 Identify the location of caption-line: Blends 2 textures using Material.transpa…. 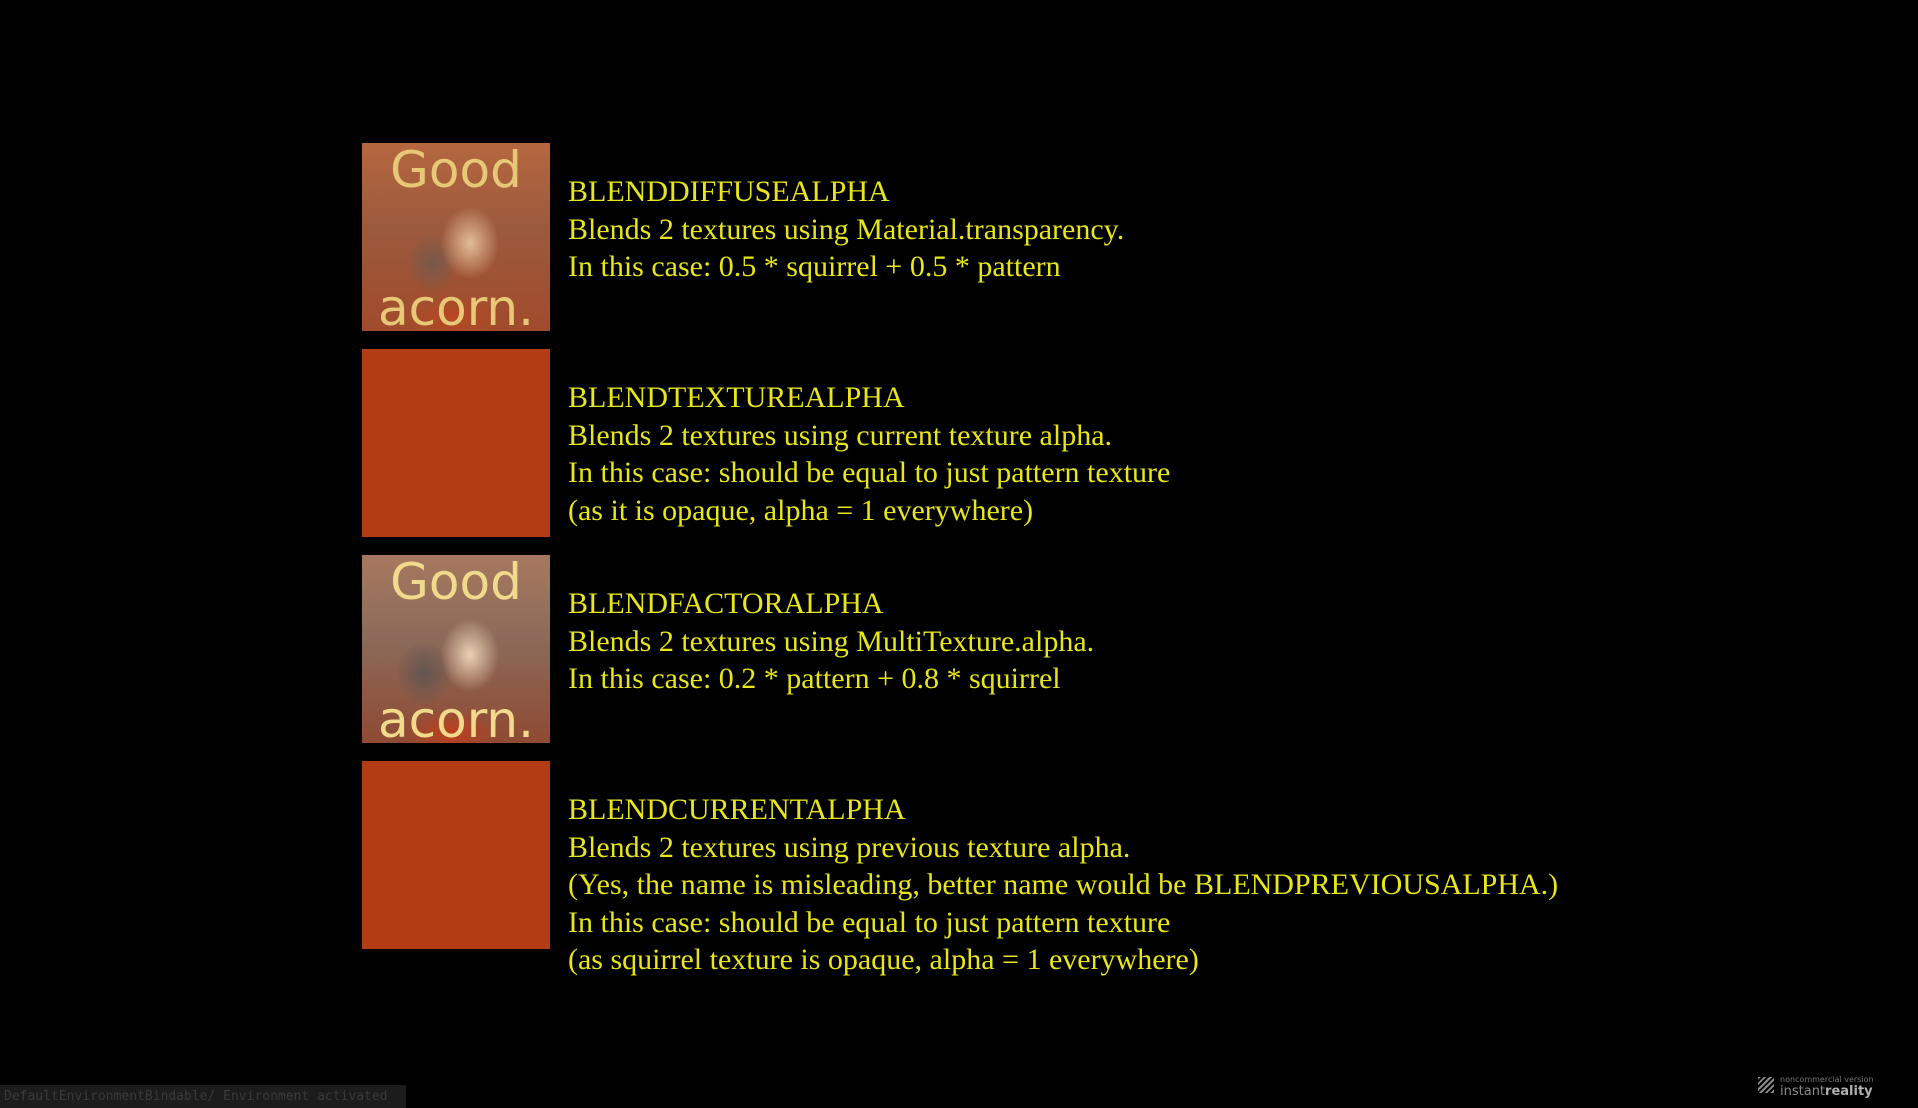
(846, 229).